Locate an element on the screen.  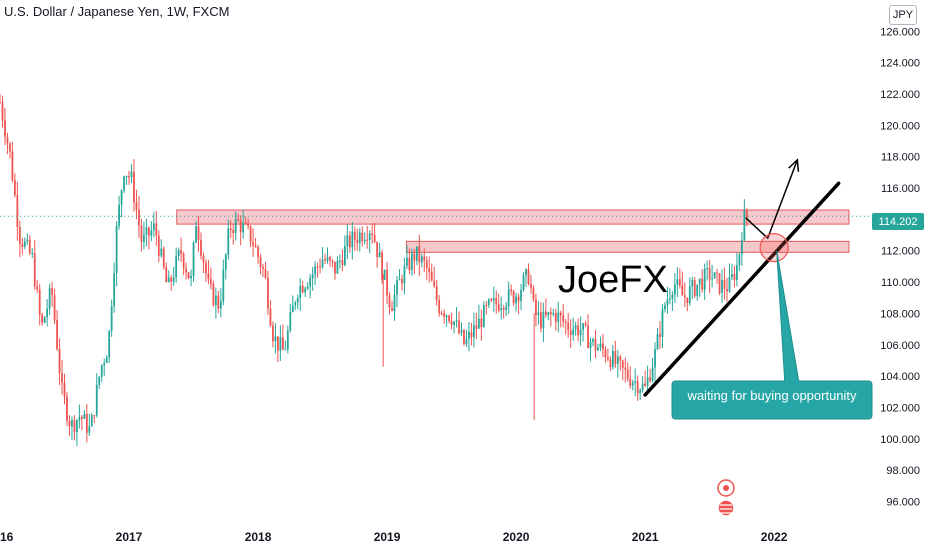
callout-text: waiting for buying opportunity is located at coordinates (771, 395).